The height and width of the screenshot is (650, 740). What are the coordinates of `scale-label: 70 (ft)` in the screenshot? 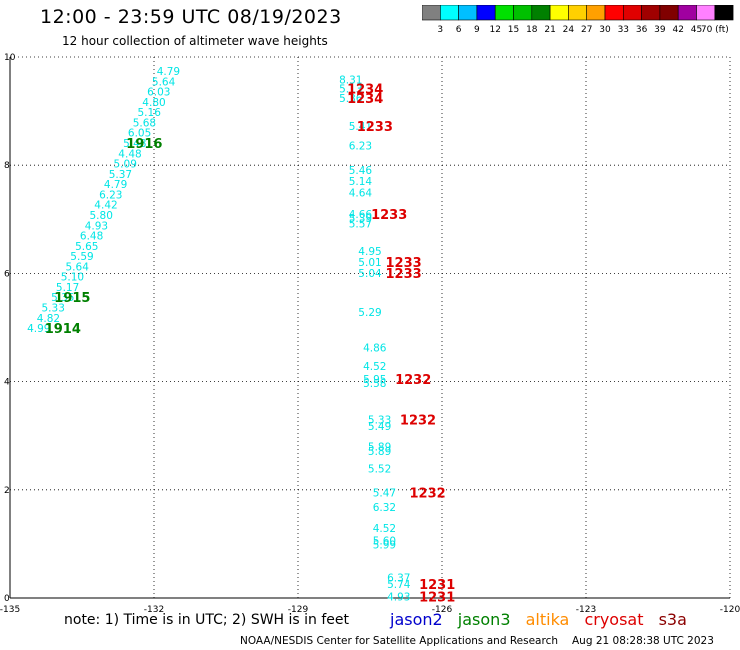 It's located at (715, 30).